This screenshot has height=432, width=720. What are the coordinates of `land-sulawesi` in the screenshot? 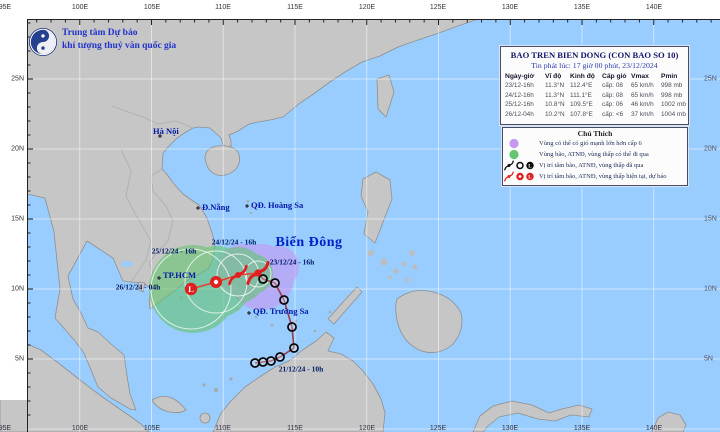 It's located at (532, 416).